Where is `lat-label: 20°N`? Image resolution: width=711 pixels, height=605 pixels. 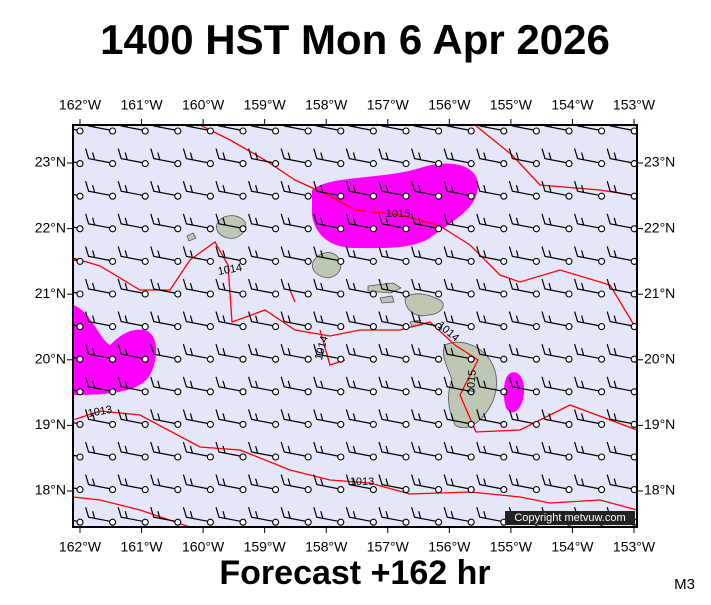 lat-label: 20°N is located at coordinates (50, 359).